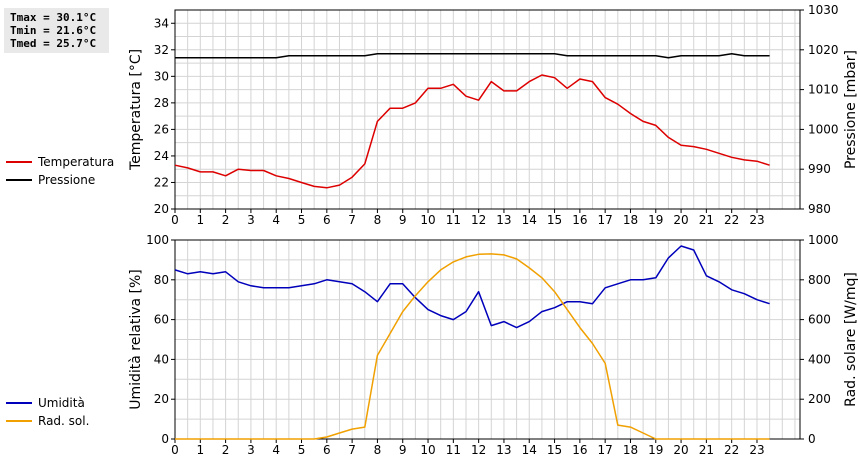 The height and width of the screenshot is (460, 860). I want to click on bottom-x-tick-label: 14, so click(529, 450).